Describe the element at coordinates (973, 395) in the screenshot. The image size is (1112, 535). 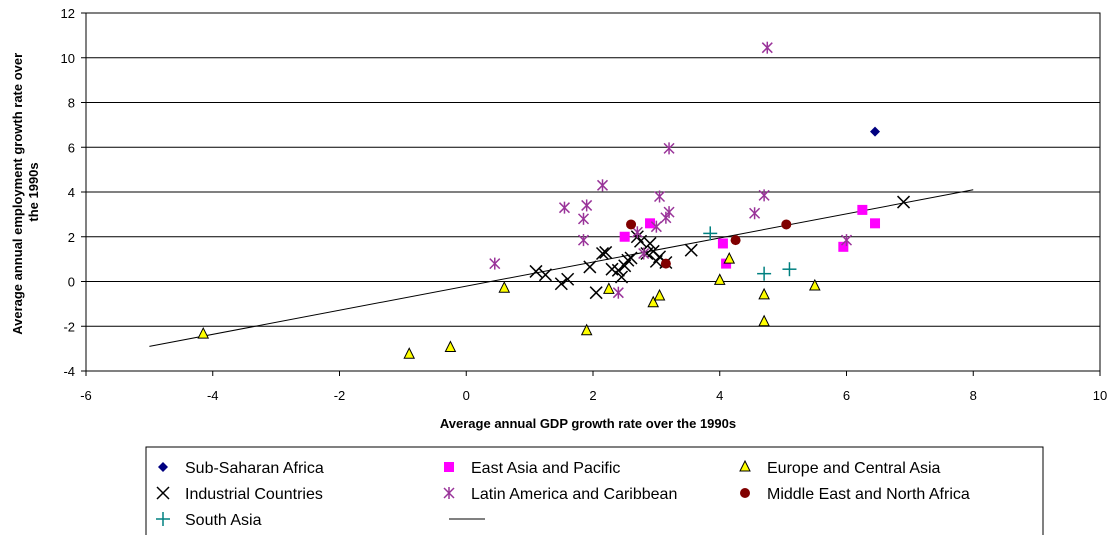
I see `x-tick-label: 8` at that location.